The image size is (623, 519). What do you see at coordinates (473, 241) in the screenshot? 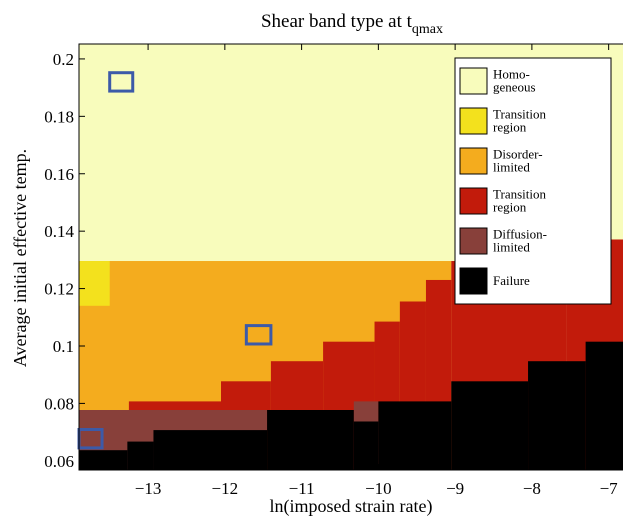
I see `legend-swatch-diffusion` at bounding box center [473, 241].